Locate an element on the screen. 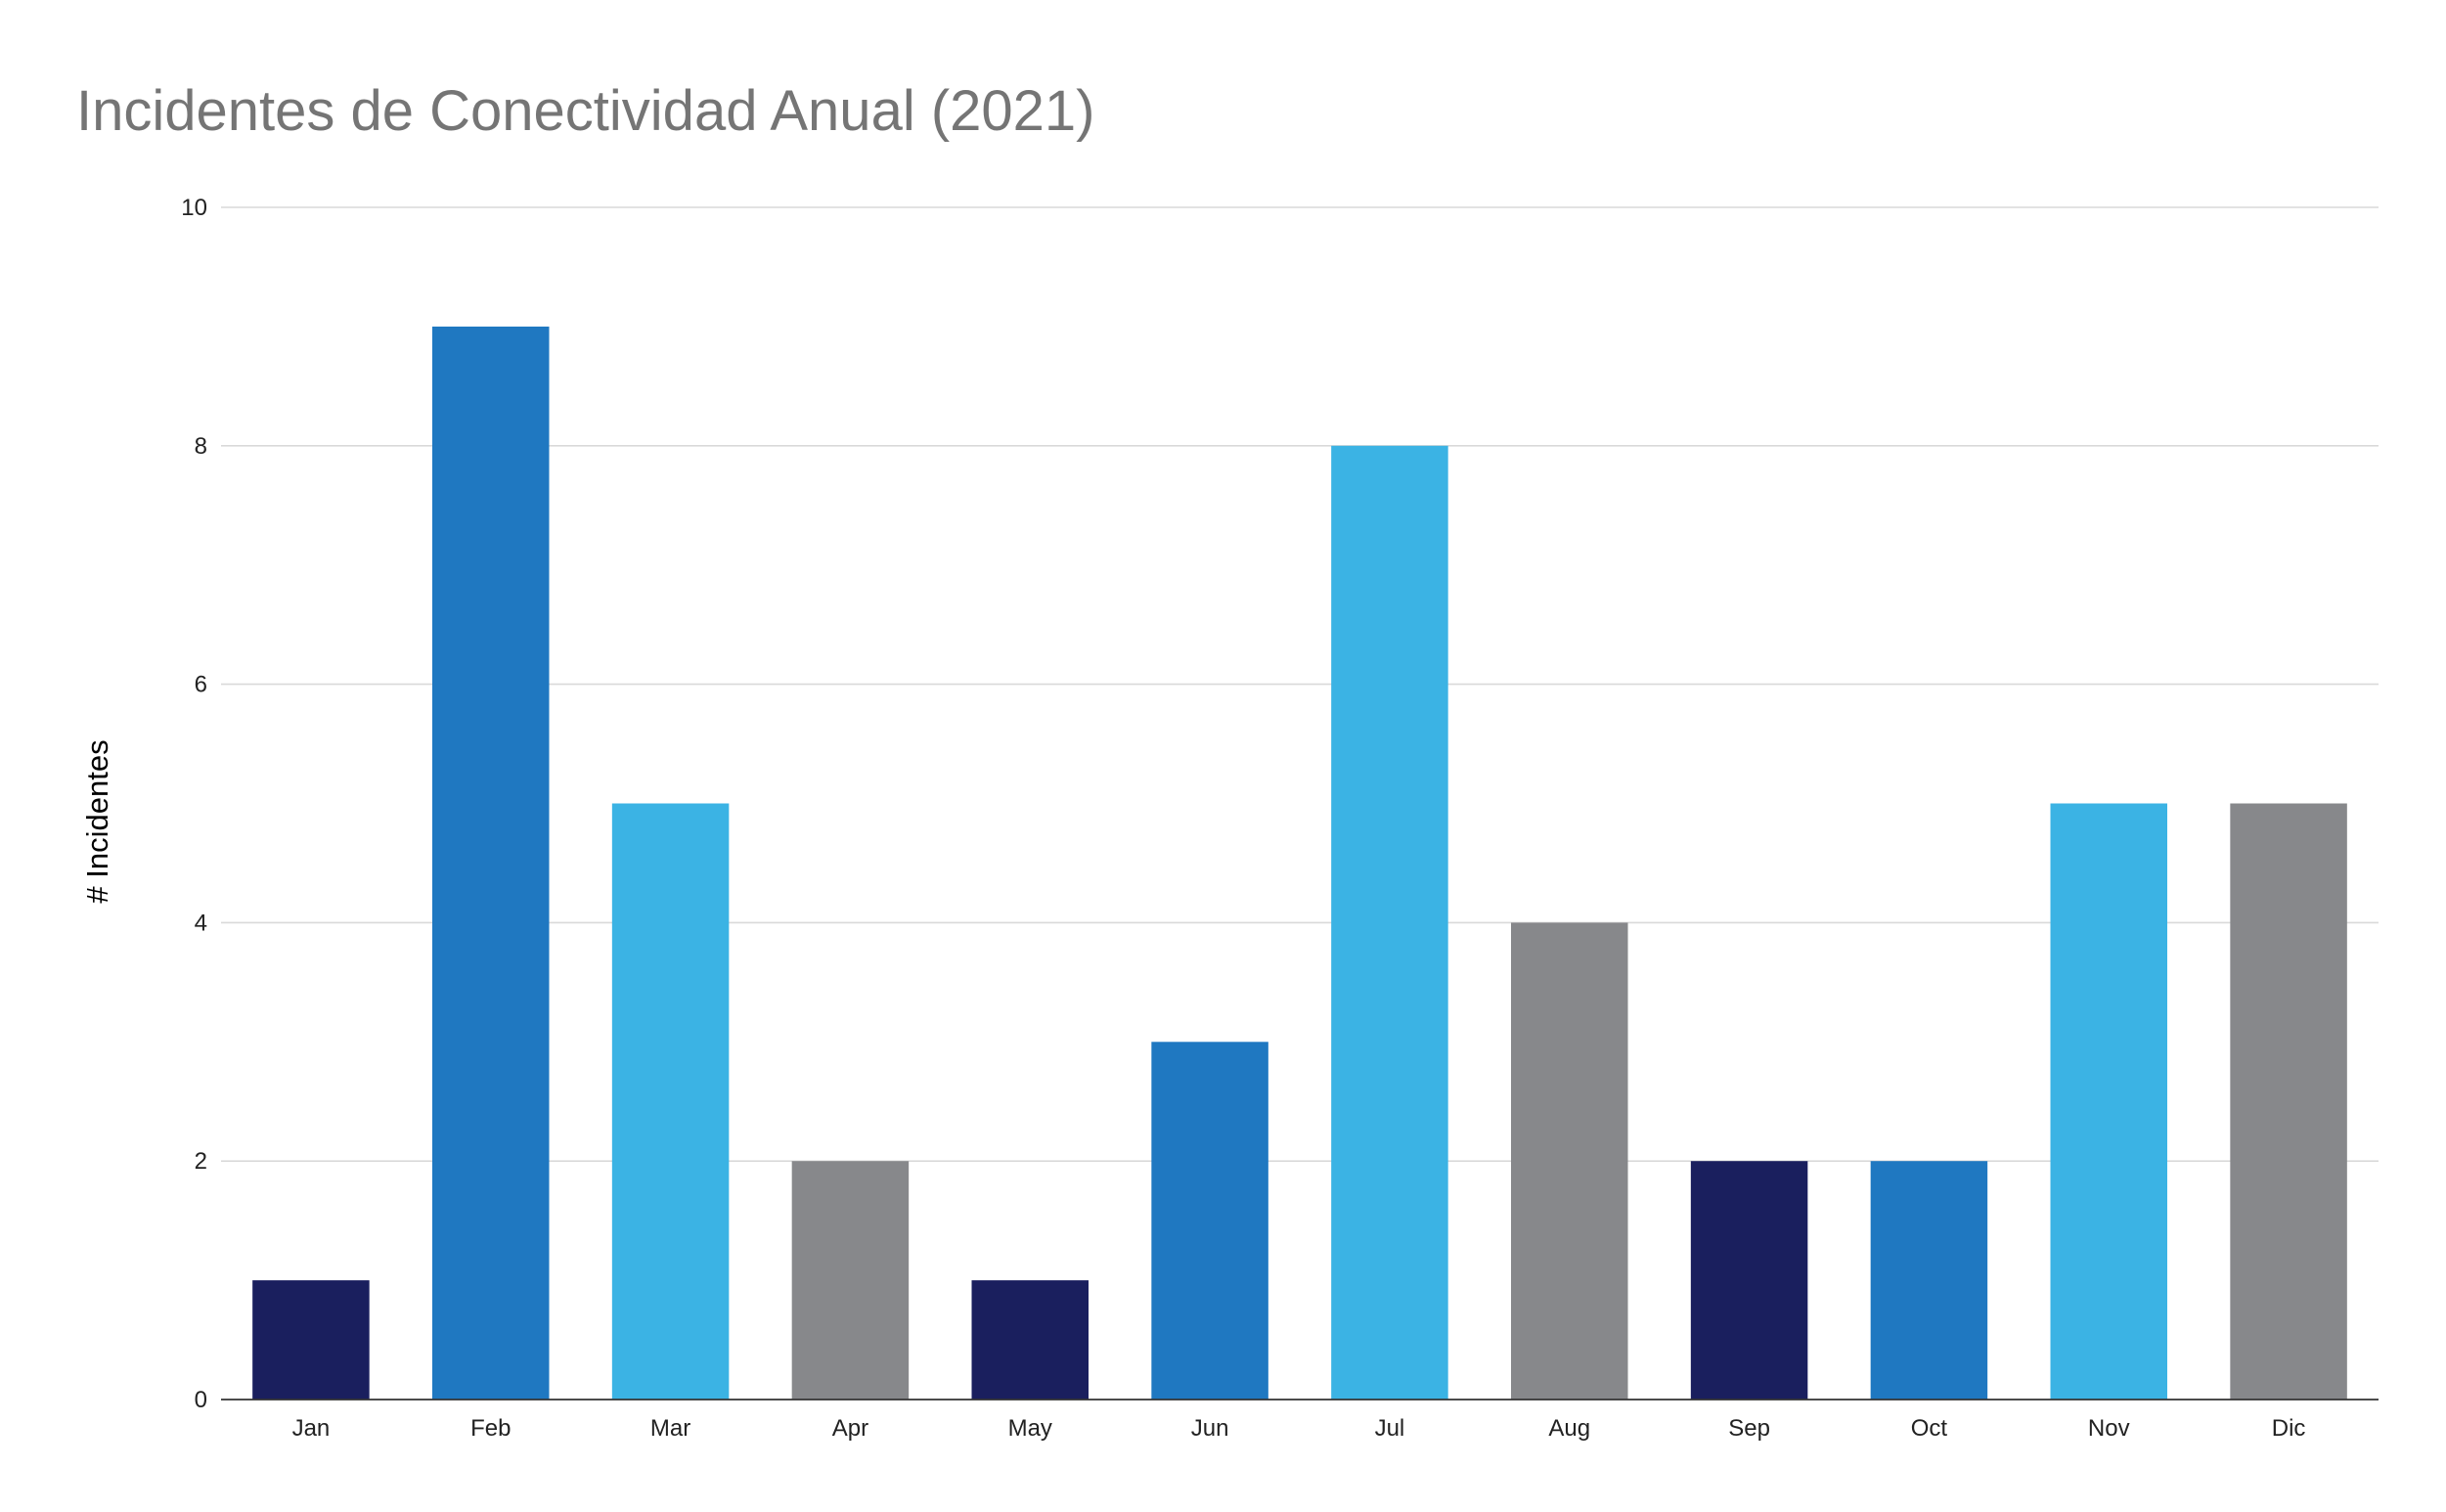 The height and width of the screenshot is (1512, 2446). bar-oct is located at coordinates (1929, 1280).